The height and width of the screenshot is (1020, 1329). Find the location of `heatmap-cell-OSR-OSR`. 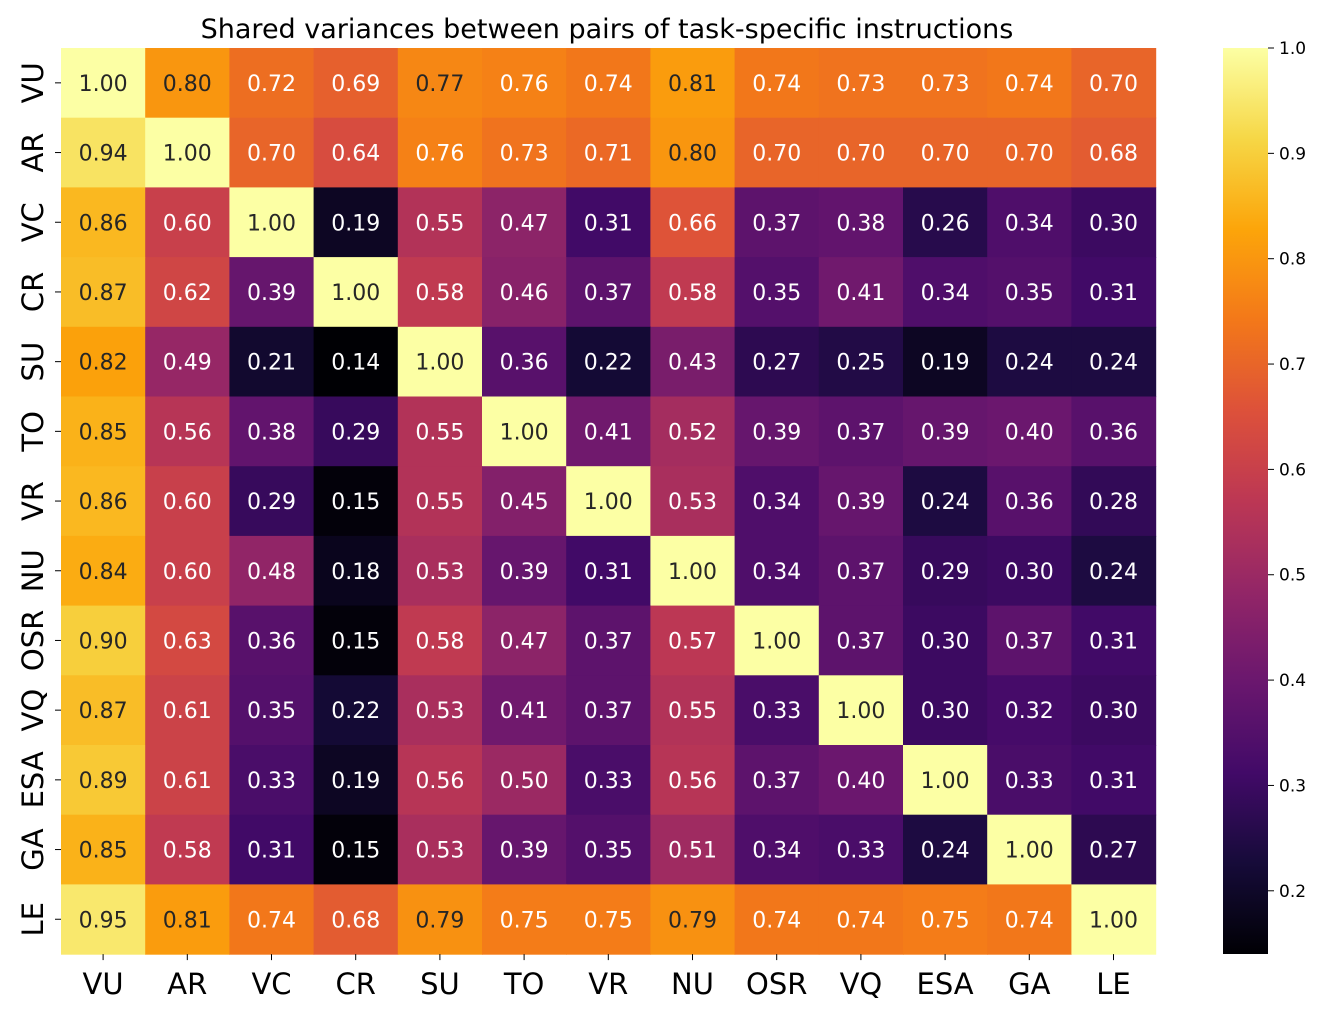

heatmap-cell-OSR-OSR is located at coordinates (777, 640).